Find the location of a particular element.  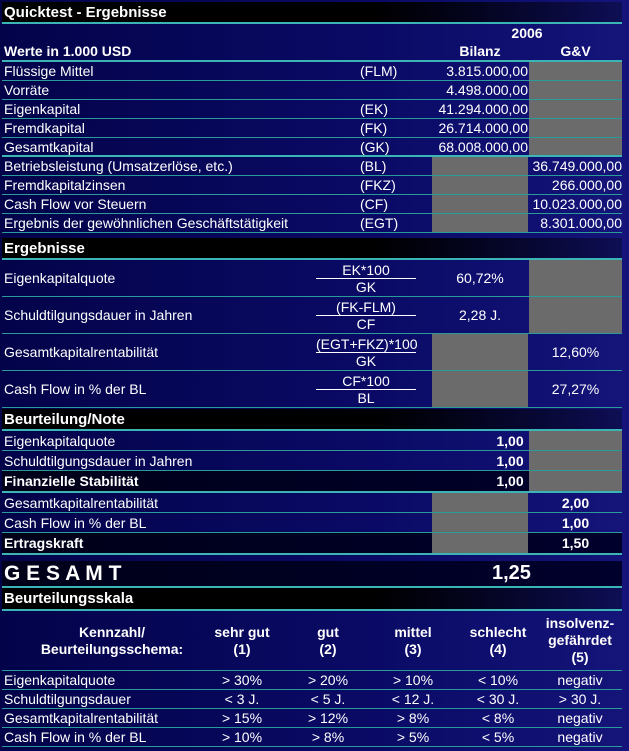

formula-denominator: CF is located at coordinates (366, 323).